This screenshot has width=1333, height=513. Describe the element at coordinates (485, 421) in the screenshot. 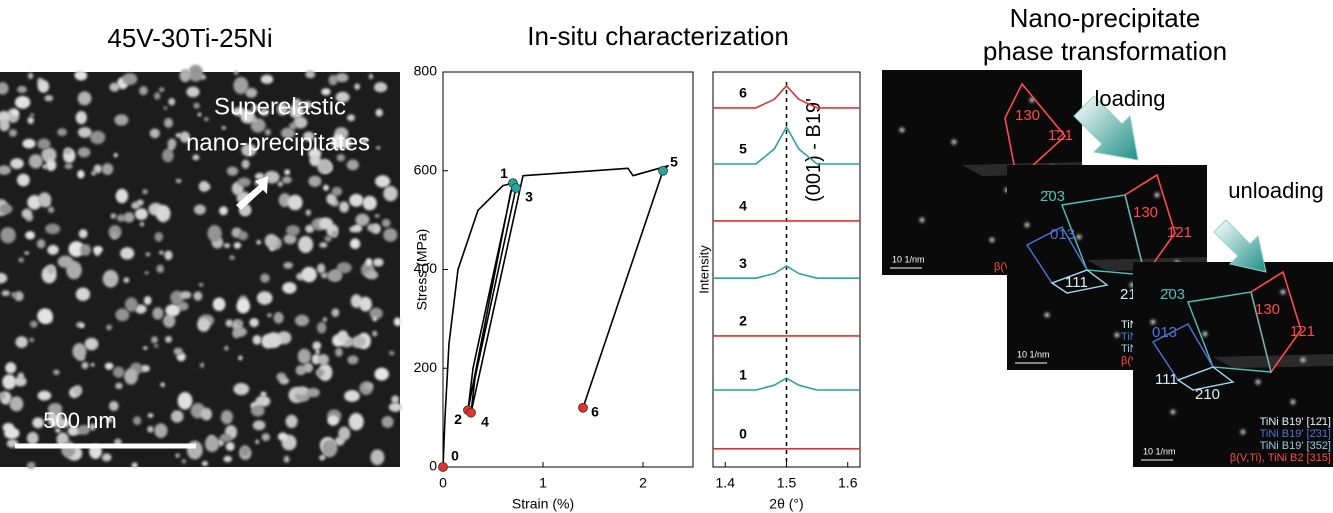

I see `state-label: 4` at that location.